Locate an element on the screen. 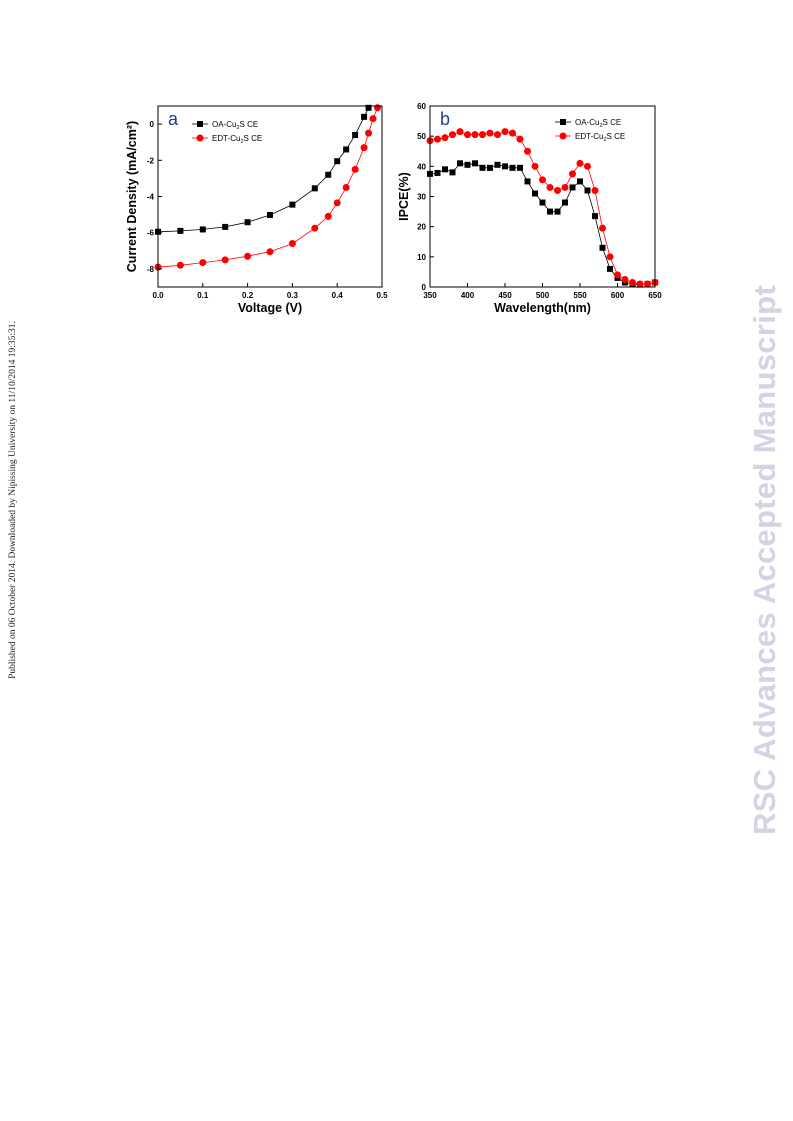  x-axis-label: Voltage (V) is located at coordinates (270, 308).